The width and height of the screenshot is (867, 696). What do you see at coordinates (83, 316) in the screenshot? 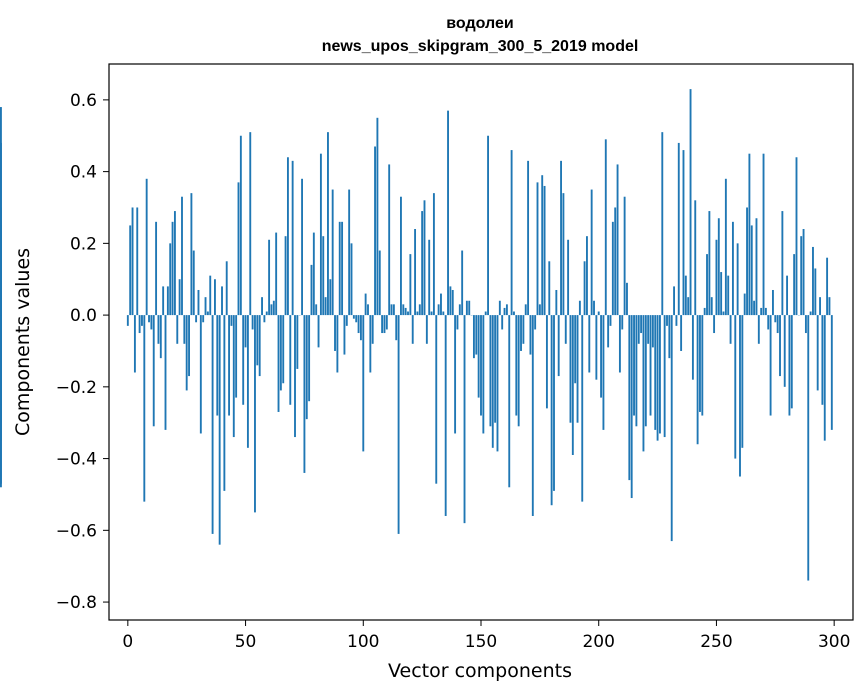
I see `y-tick-label: 0.0` at bounding box center [83, 316].